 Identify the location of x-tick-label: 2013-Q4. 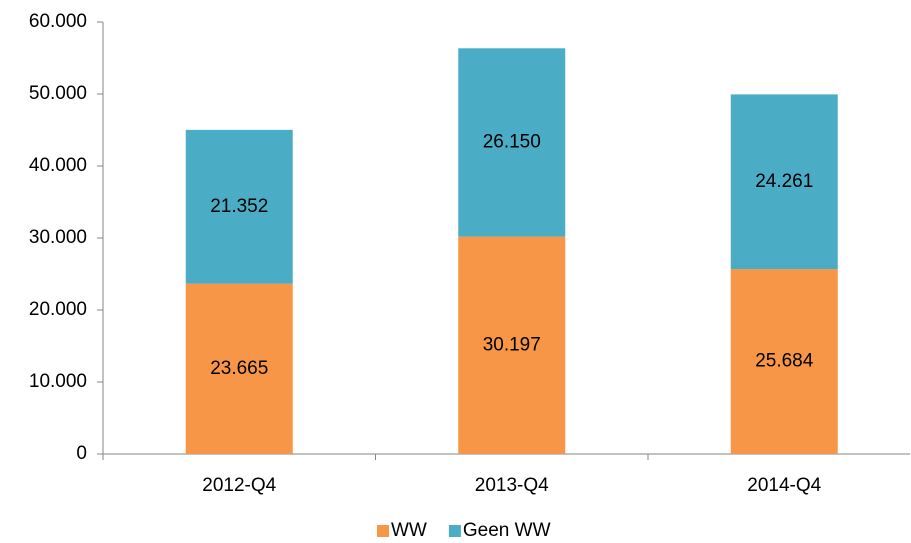
(512, 485).